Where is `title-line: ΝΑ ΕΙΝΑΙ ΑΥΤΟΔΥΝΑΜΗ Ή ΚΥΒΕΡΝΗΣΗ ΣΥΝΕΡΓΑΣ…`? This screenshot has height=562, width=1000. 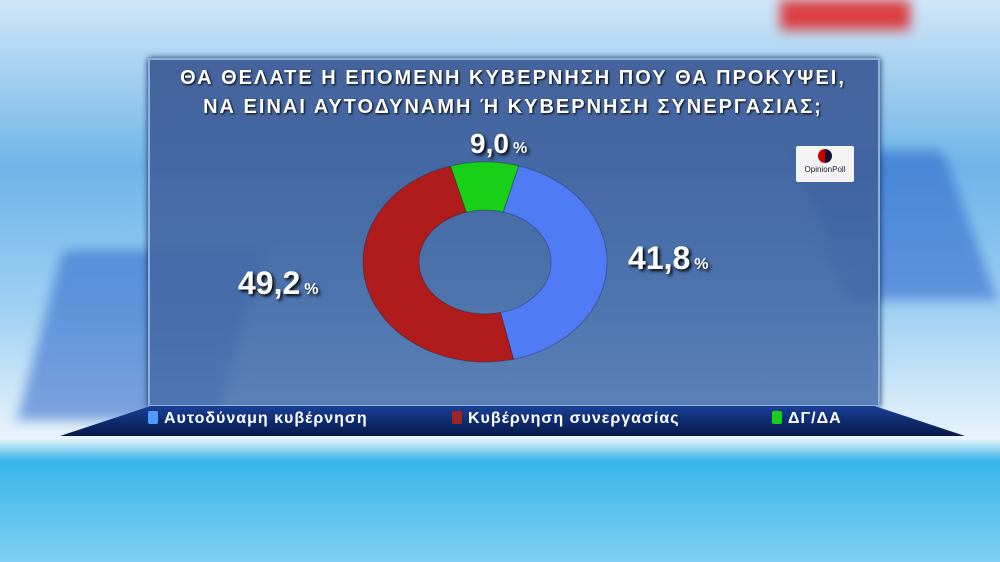
title-line: ΝΑ ΕΙΝΑΙ ΑΥΤΟΔΥΝΑΜΗ Ή ΚΥΒΕΡΝΗΣΗ ΣΥΝΕΡΓΑΣ… is located at coordinates (513, 107).